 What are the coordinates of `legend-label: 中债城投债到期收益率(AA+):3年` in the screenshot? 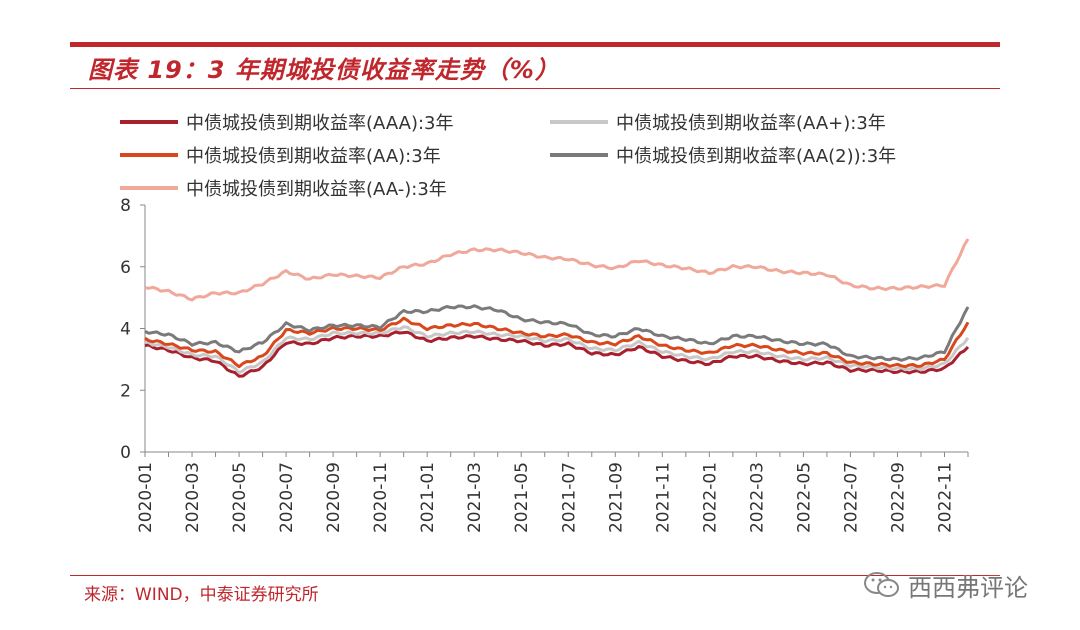 It's located at (751, 123).